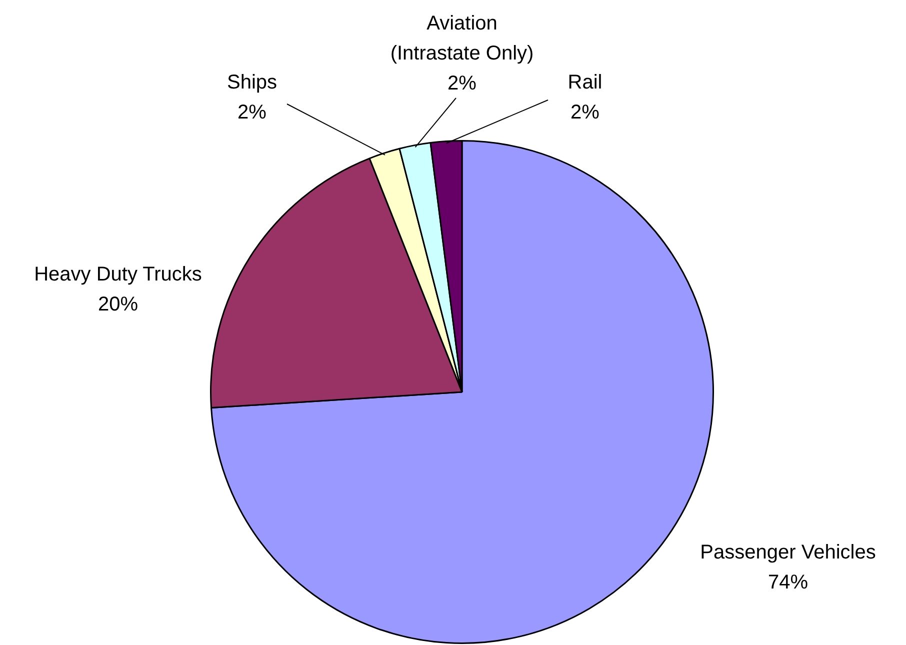  I want to click on slice-label: Passenger Vehicles, so click(788, 553).